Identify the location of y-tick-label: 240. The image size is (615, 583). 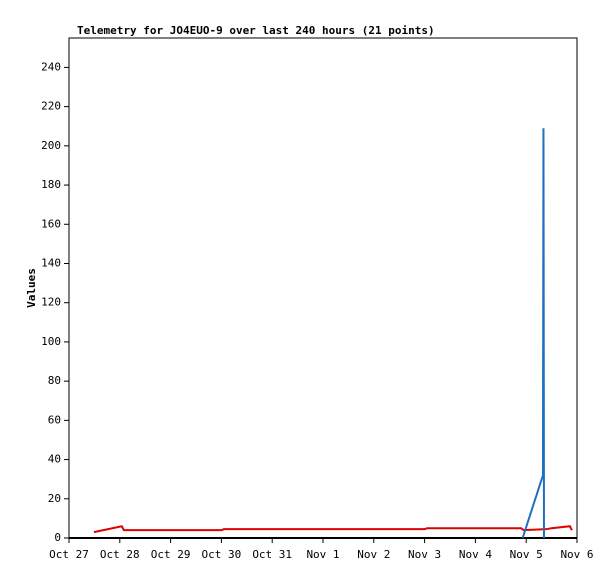
(51, 66).